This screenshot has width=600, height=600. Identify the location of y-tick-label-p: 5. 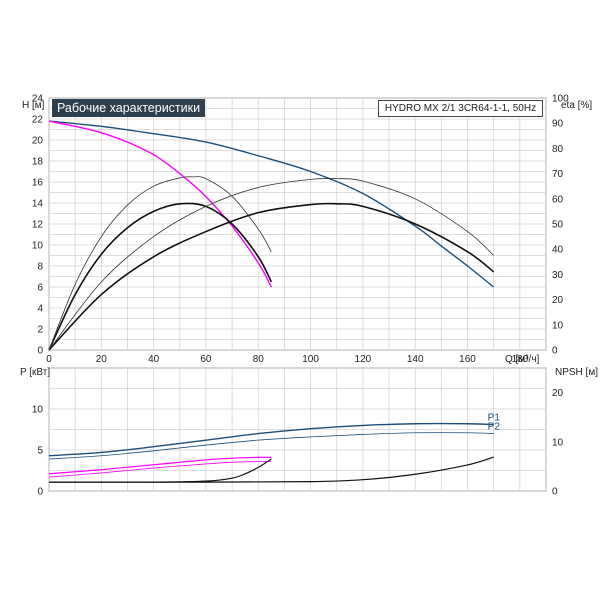
(40, 451).